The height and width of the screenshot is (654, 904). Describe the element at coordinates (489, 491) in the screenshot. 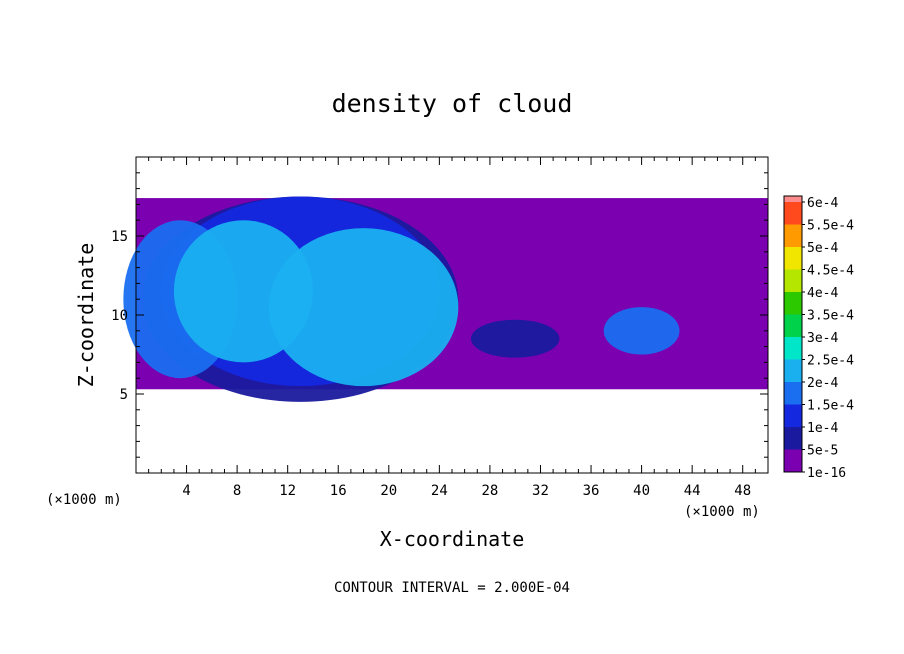

I see `x-tick-label: 28` at that location.